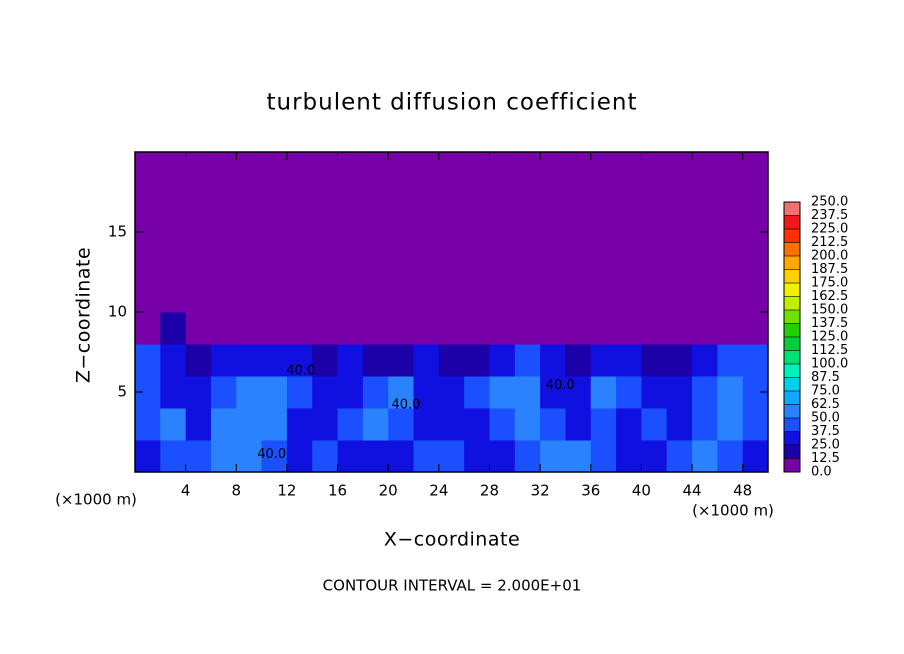 The width and height of the screenshot is (904, 654). I want to click on colorbar-label: 137.5, so click(829, 323).